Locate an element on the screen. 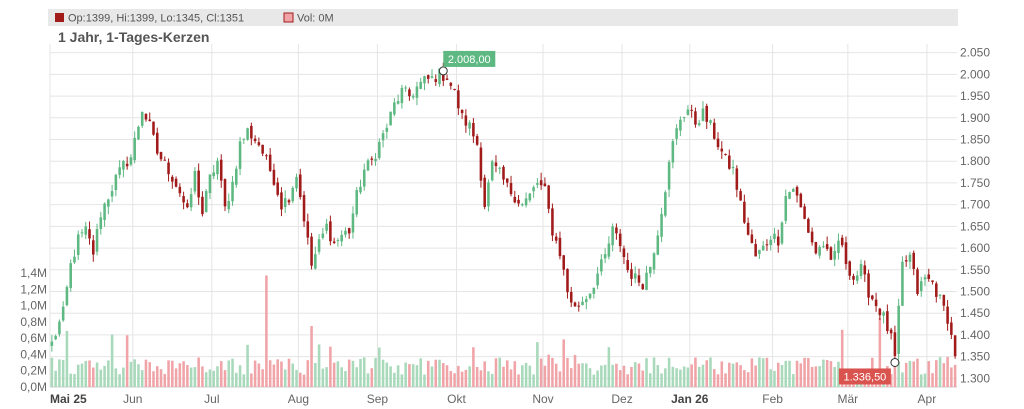 Image resolution: width=1024 pixels, height=409 pixels. price-tick-label: 2.050 is located at coordinates (975, 53).